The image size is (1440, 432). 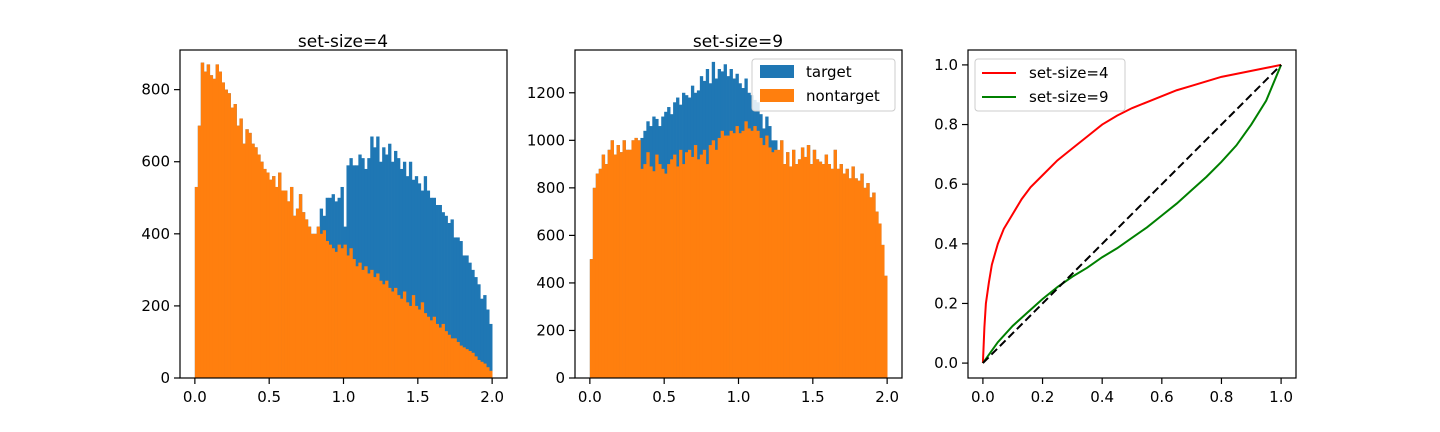 I want to click on curves, so click(x=1132, y=213).